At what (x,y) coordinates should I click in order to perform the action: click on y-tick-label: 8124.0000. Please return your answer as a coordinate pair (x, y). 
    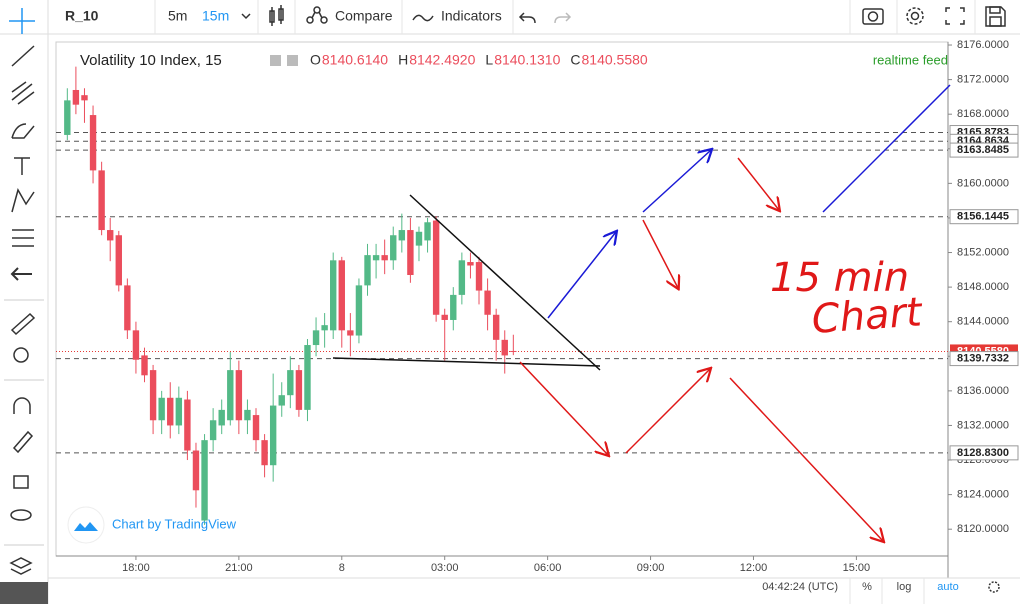
    Looking at the image, I should click on (983, 495).